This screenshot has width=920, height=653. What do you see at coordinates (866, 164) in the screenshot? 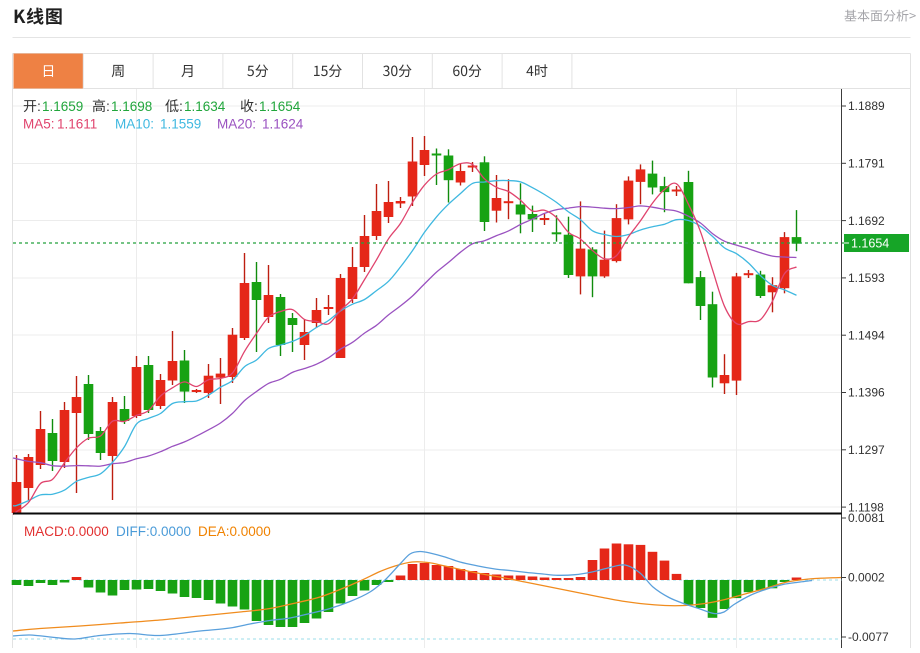
I see `svg-text: 1.1791` at bounding box center [866, 164].